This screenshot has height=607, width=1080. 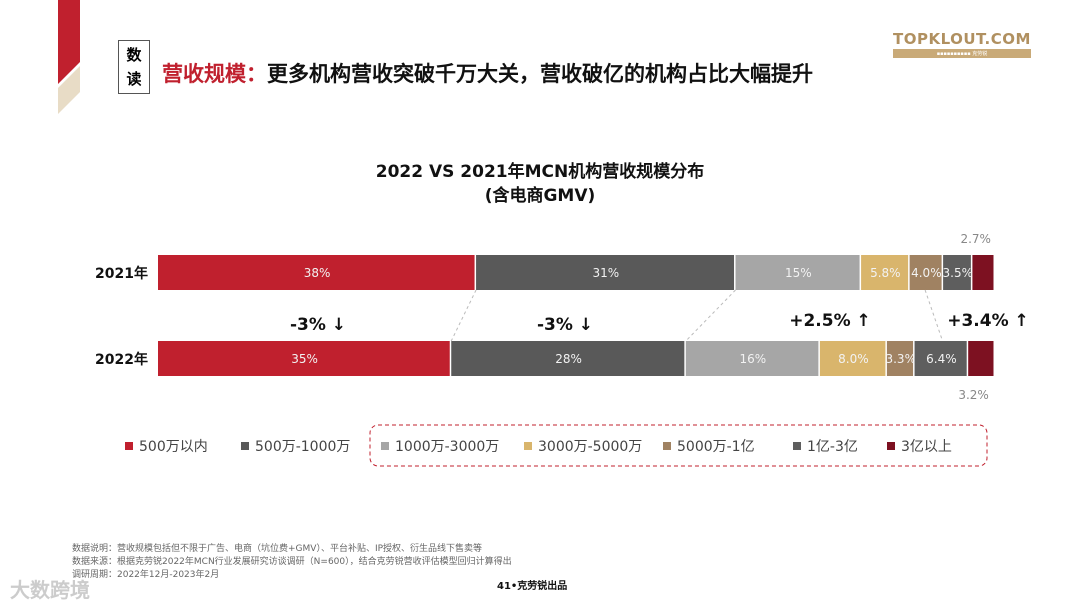 I want to click on data-label: 3.5%, so click(x=958, y=273).